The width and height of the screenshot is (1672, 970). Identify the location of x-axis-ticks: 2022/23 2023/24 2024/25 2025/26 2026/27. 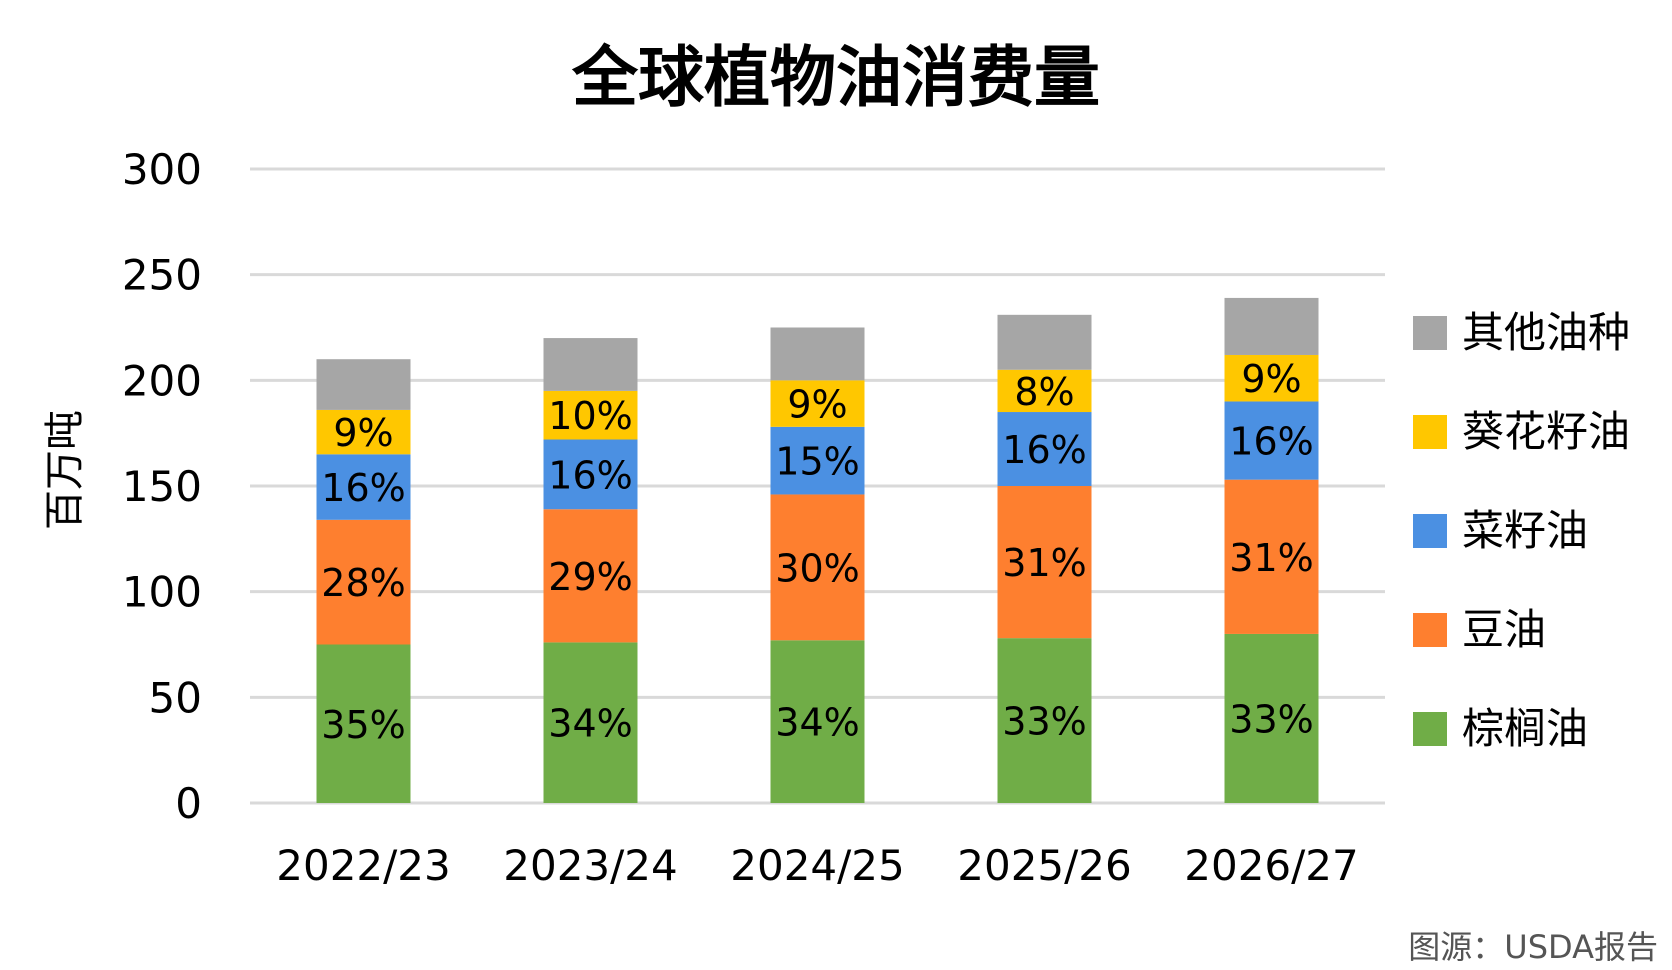
(817, 865).